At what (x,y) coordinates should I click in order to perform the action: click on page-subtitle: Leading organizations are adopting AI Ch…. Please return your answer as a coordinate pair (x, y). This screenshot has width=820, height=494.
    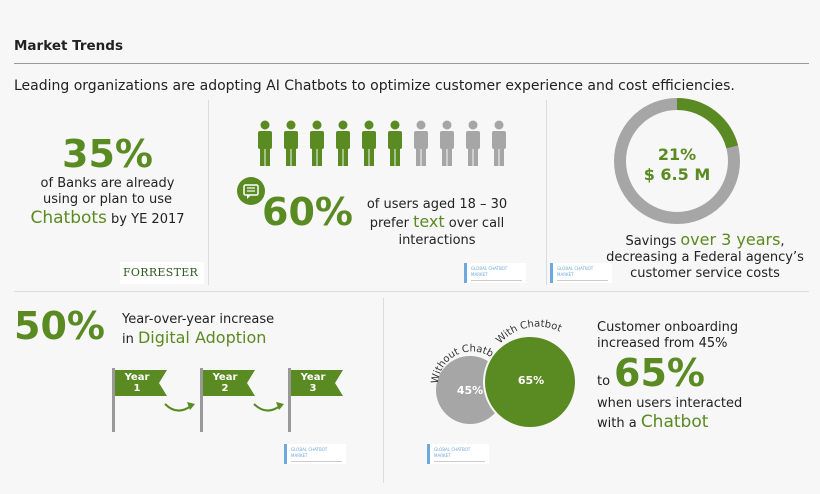
    Looking at the image, I should click on (374, 86).